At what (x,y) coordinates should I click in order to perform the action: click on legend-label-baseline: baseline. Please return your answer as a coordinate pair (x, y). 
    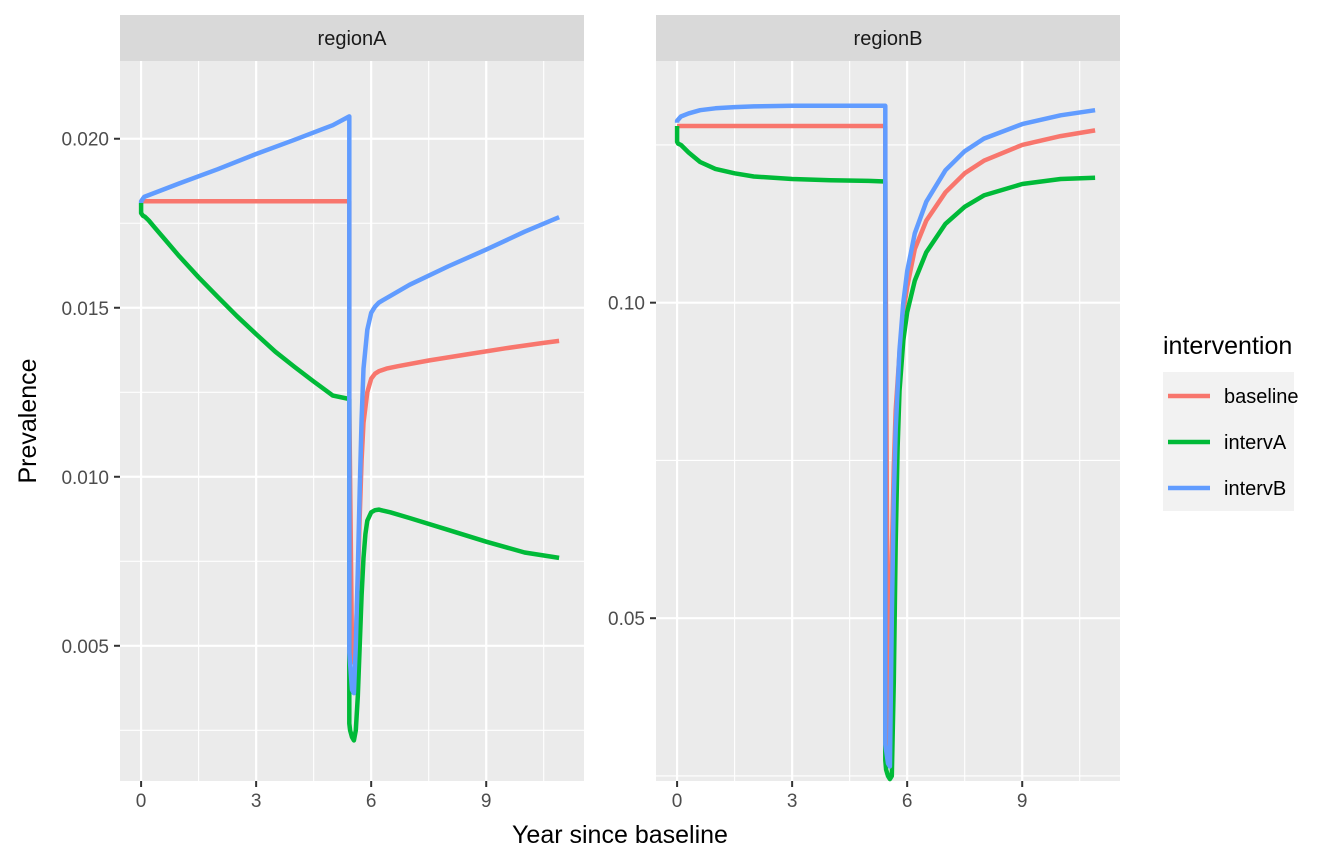
    Looking at the image, I should click on (1261, 397).